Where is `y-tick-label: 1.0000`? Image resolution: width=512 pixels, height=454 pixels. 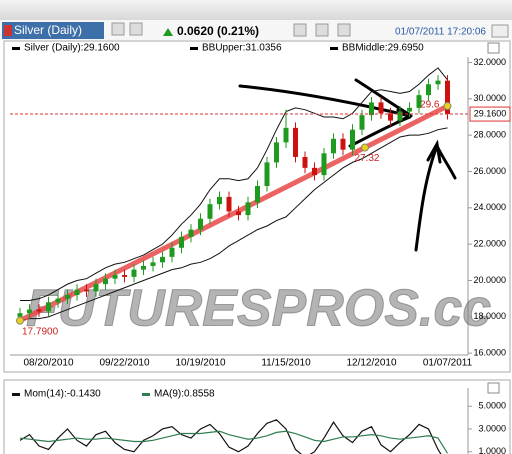 y-tick-label: 1.0000 is located at coordinates (492, 450).